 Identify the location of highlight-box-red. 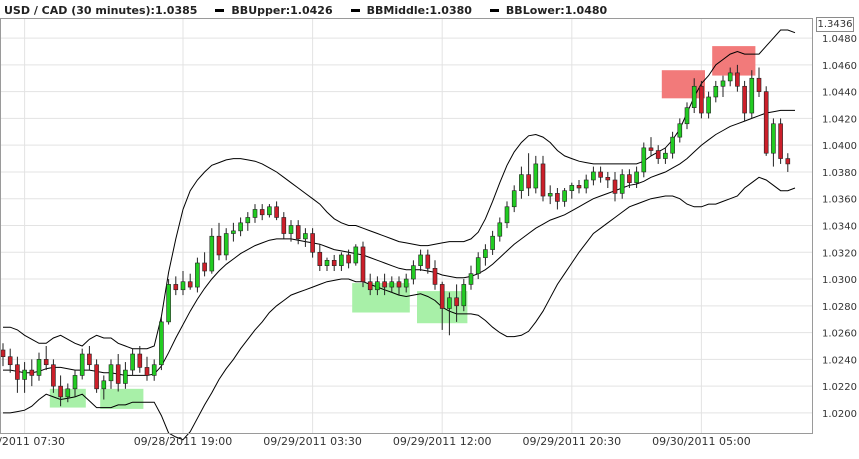
(734, 61).